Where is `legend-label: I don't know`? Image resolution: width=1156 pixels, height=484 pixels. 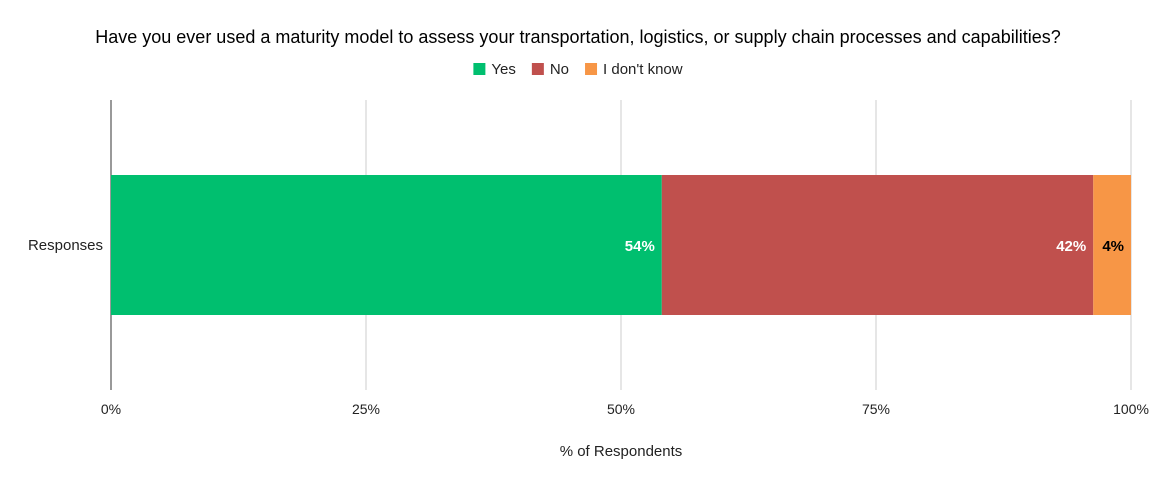
legend-label: I don't know is located at coordinates (643, 69).